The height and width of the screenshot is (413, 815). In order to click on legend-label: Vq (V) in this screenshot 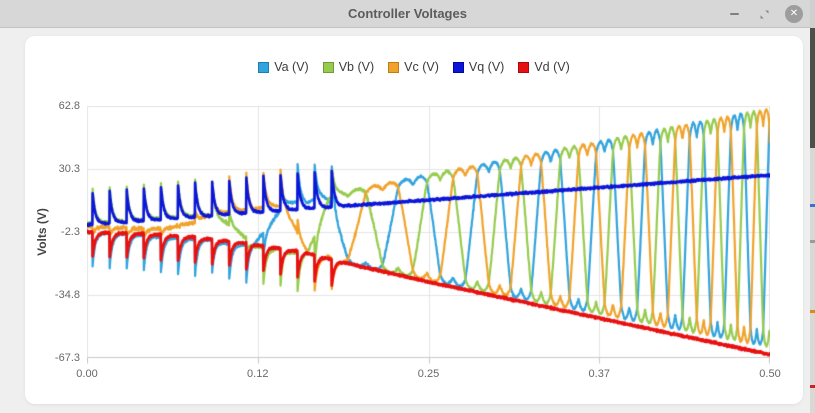, I will do `click(486, 67)`.